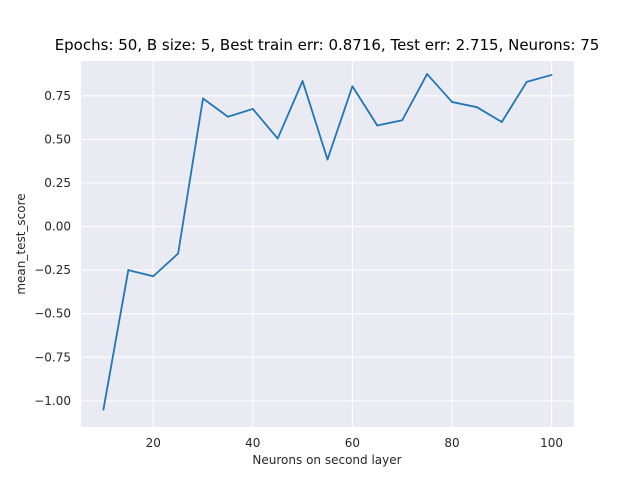  What do you see at coordinates (451, 443) in the screenshot?
I see `x-tick-label: 80` at bounding box center [451, 443].